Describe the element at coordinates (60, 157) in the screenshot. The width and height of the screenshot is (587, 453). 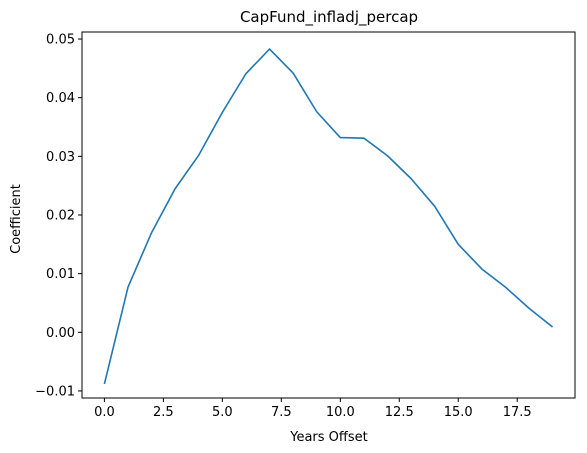
I see `y-tick-label: 0.03` at that location.